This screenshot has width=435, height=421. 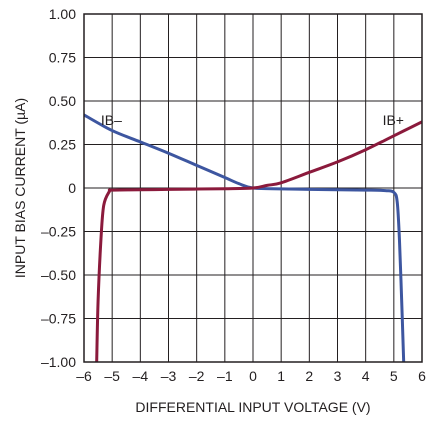 I want to click on x-tick-label: –2, so click(x=197, y=376).